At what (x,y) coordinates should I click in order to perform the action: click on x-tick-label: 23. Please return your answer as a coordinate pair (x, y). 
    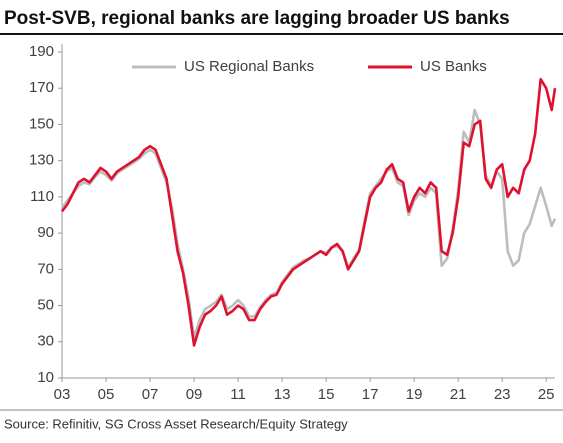
    Looking at the image, I should click on (502, 394).